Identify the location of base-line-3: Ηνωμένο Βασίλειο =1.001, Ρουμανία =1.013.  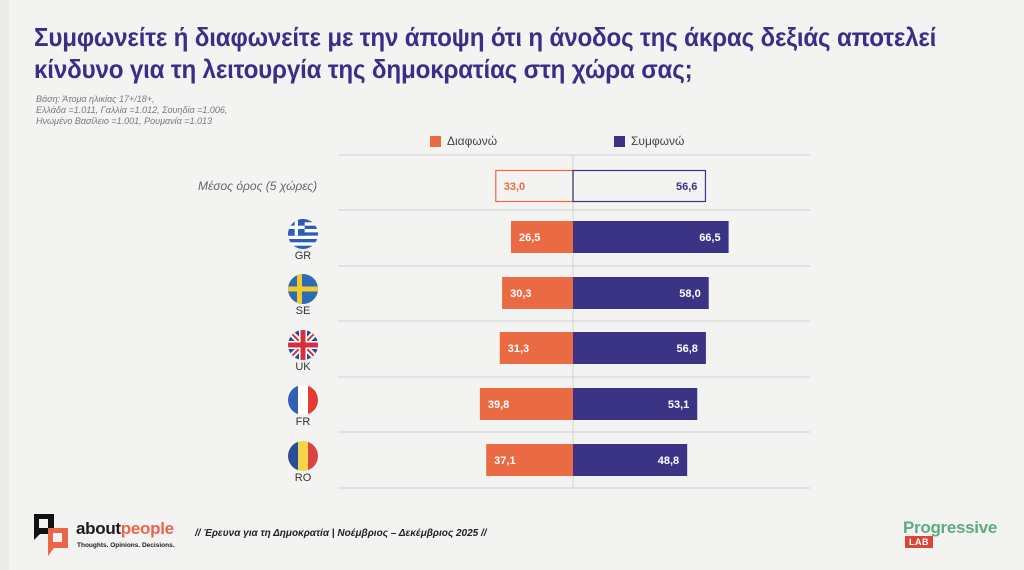
(124, 121).